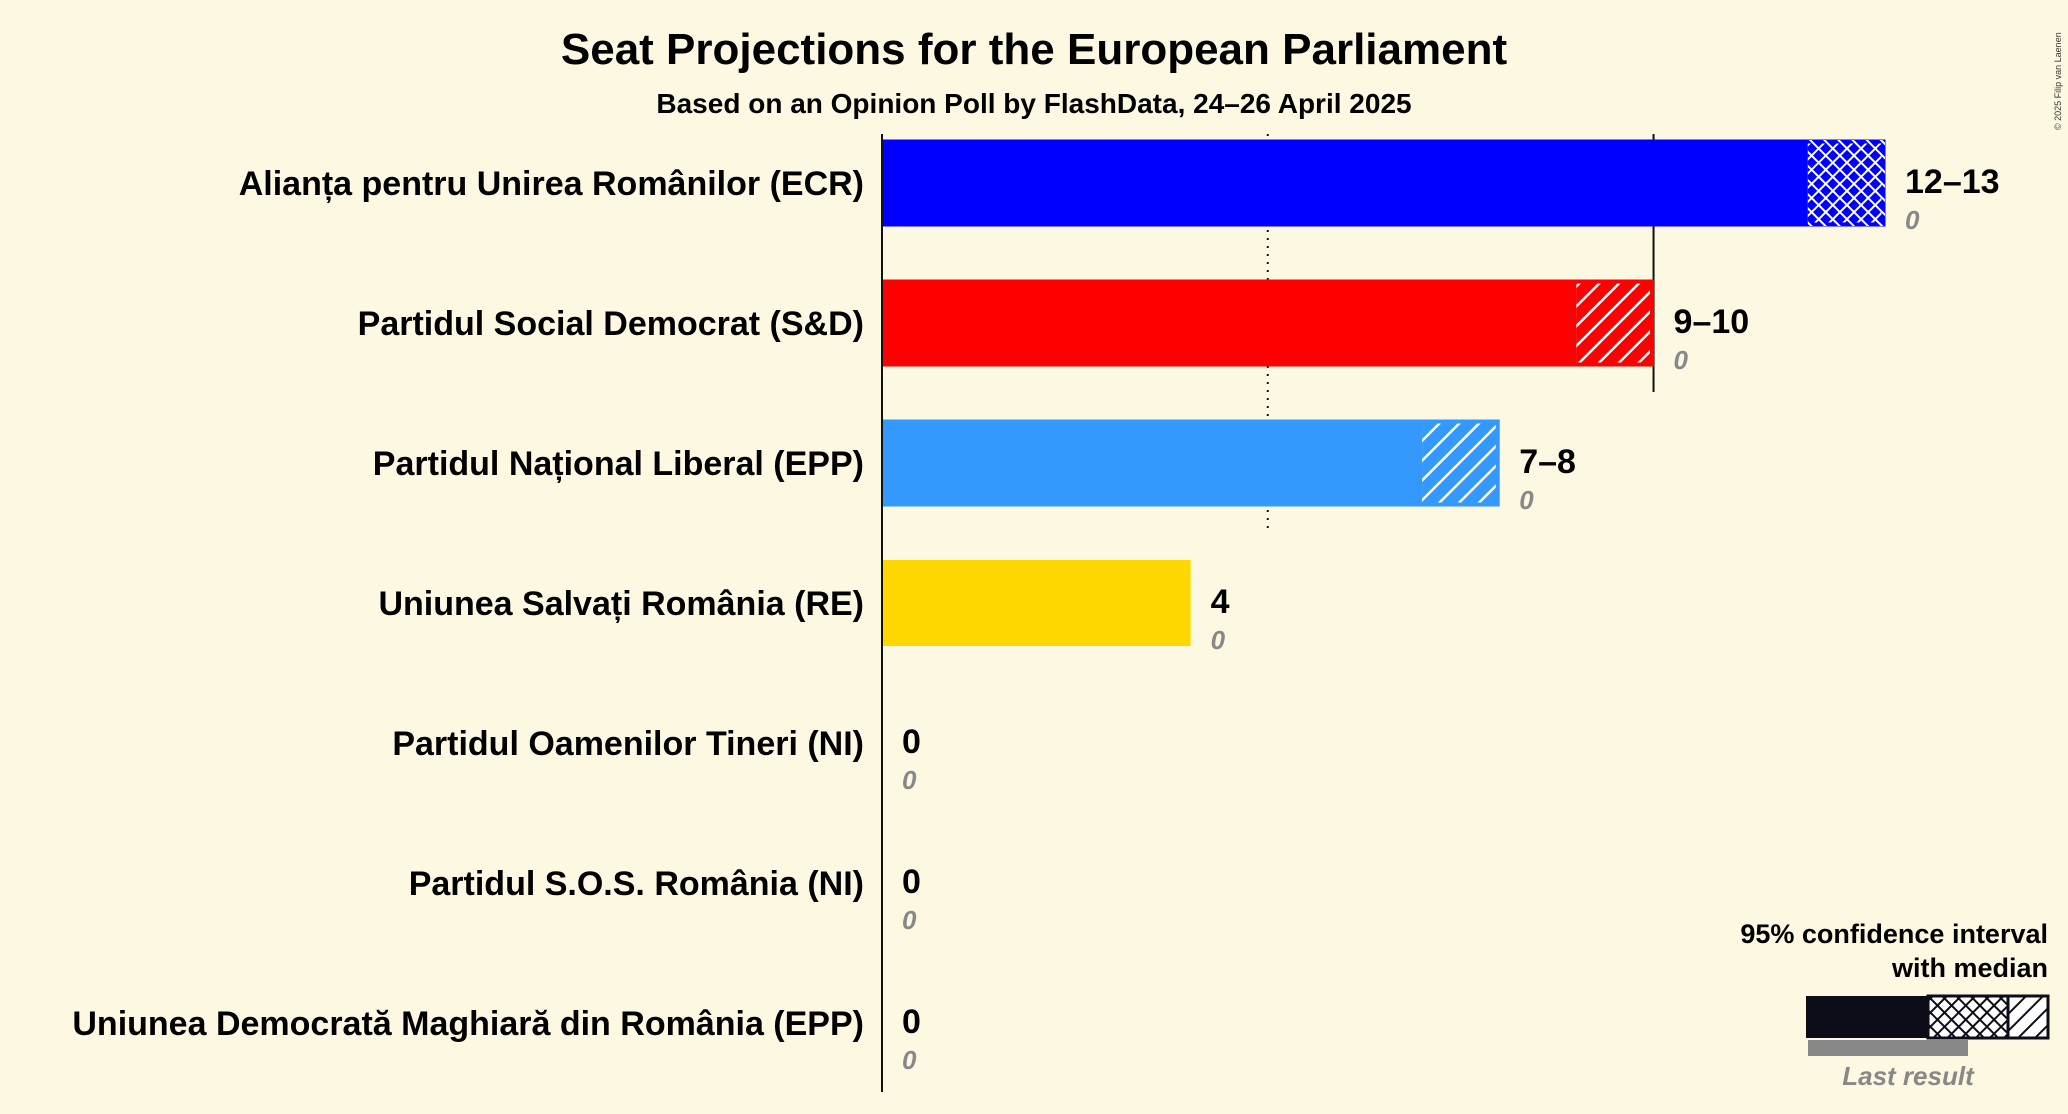 The height and width of the screenshot is (1114, 2068). I want to click on party-3-median-bar, so click(1152, 463).